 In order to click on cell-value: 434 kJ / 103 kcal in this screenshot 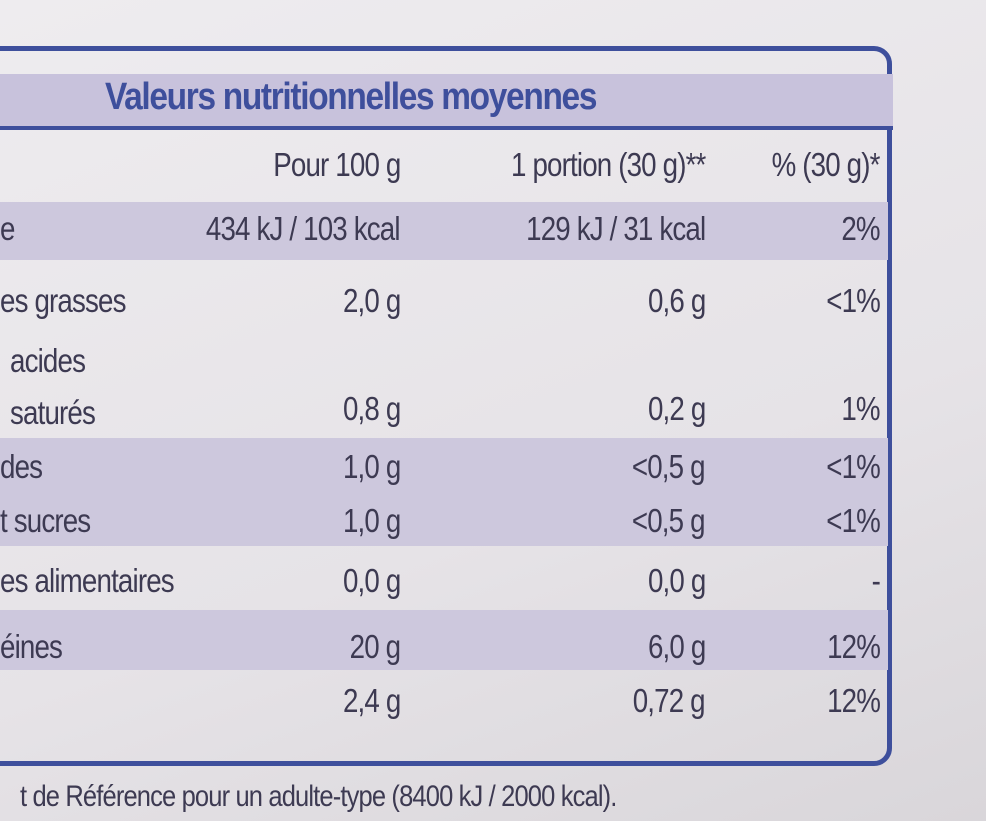, I will do `click(303, 228)`.